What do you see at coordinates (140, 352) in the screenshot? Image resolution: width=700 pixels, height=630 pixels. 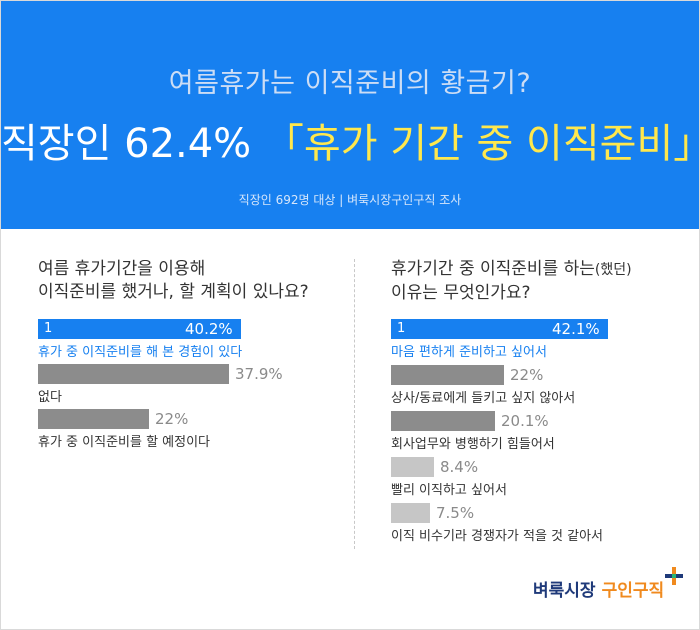 I see `category-label: 휴가 중 이직준비를 해 본 경험이 있다` at bounding box center [140, 352].